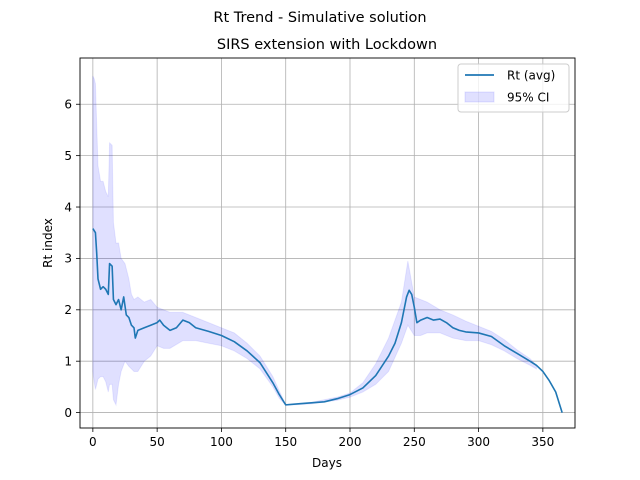  I want to click on legend-box, so click(513, 88).